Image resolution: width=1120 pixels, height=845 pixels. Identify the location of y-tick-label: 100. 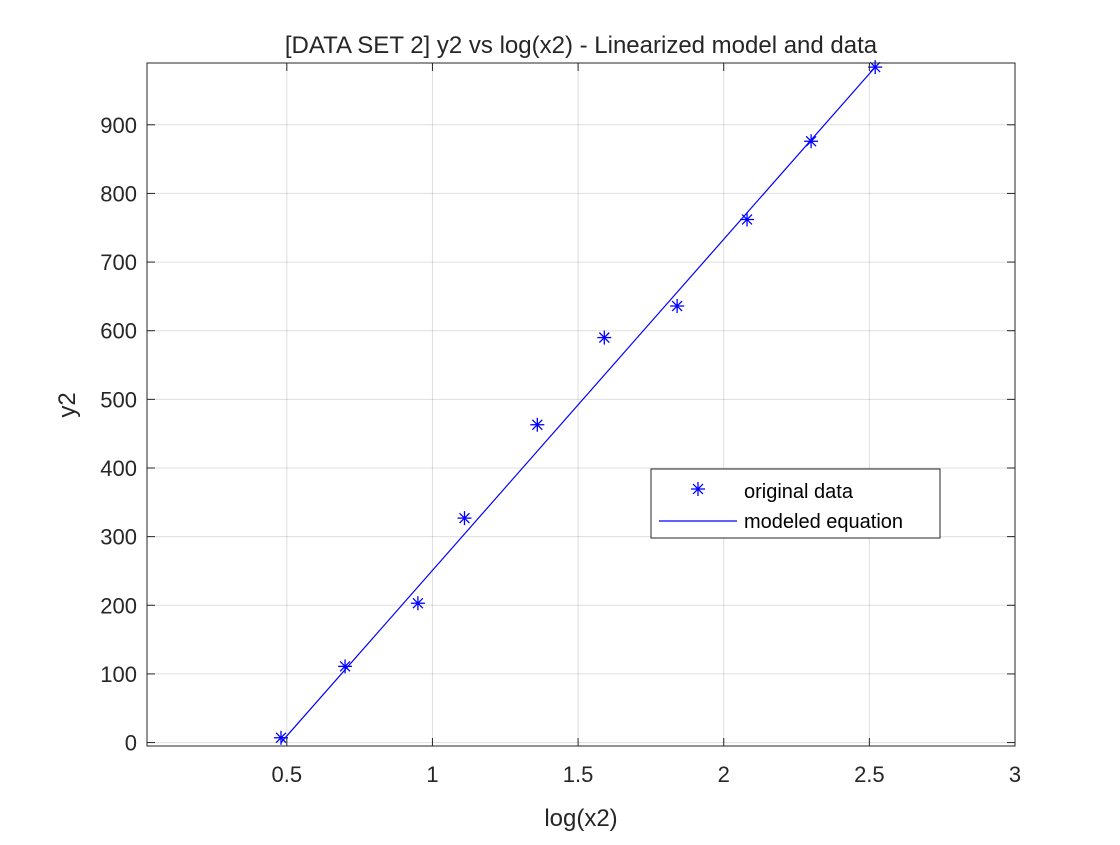
(118, 674).